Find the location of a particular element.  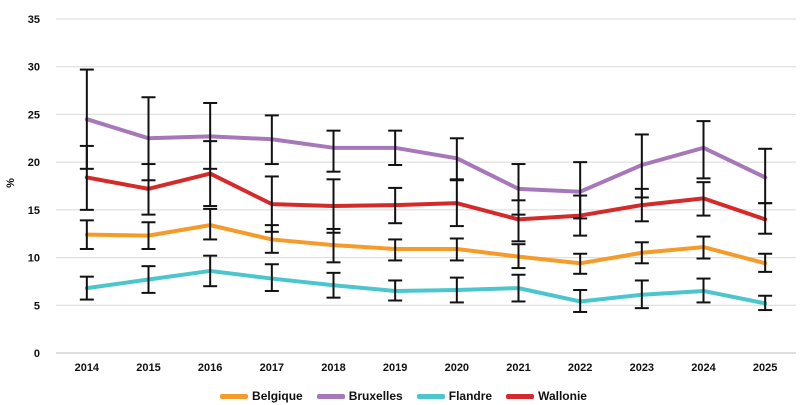

y-axis-ticks: 0 5 10 15 20 25 30 35 is located at coordinates (34, 187).